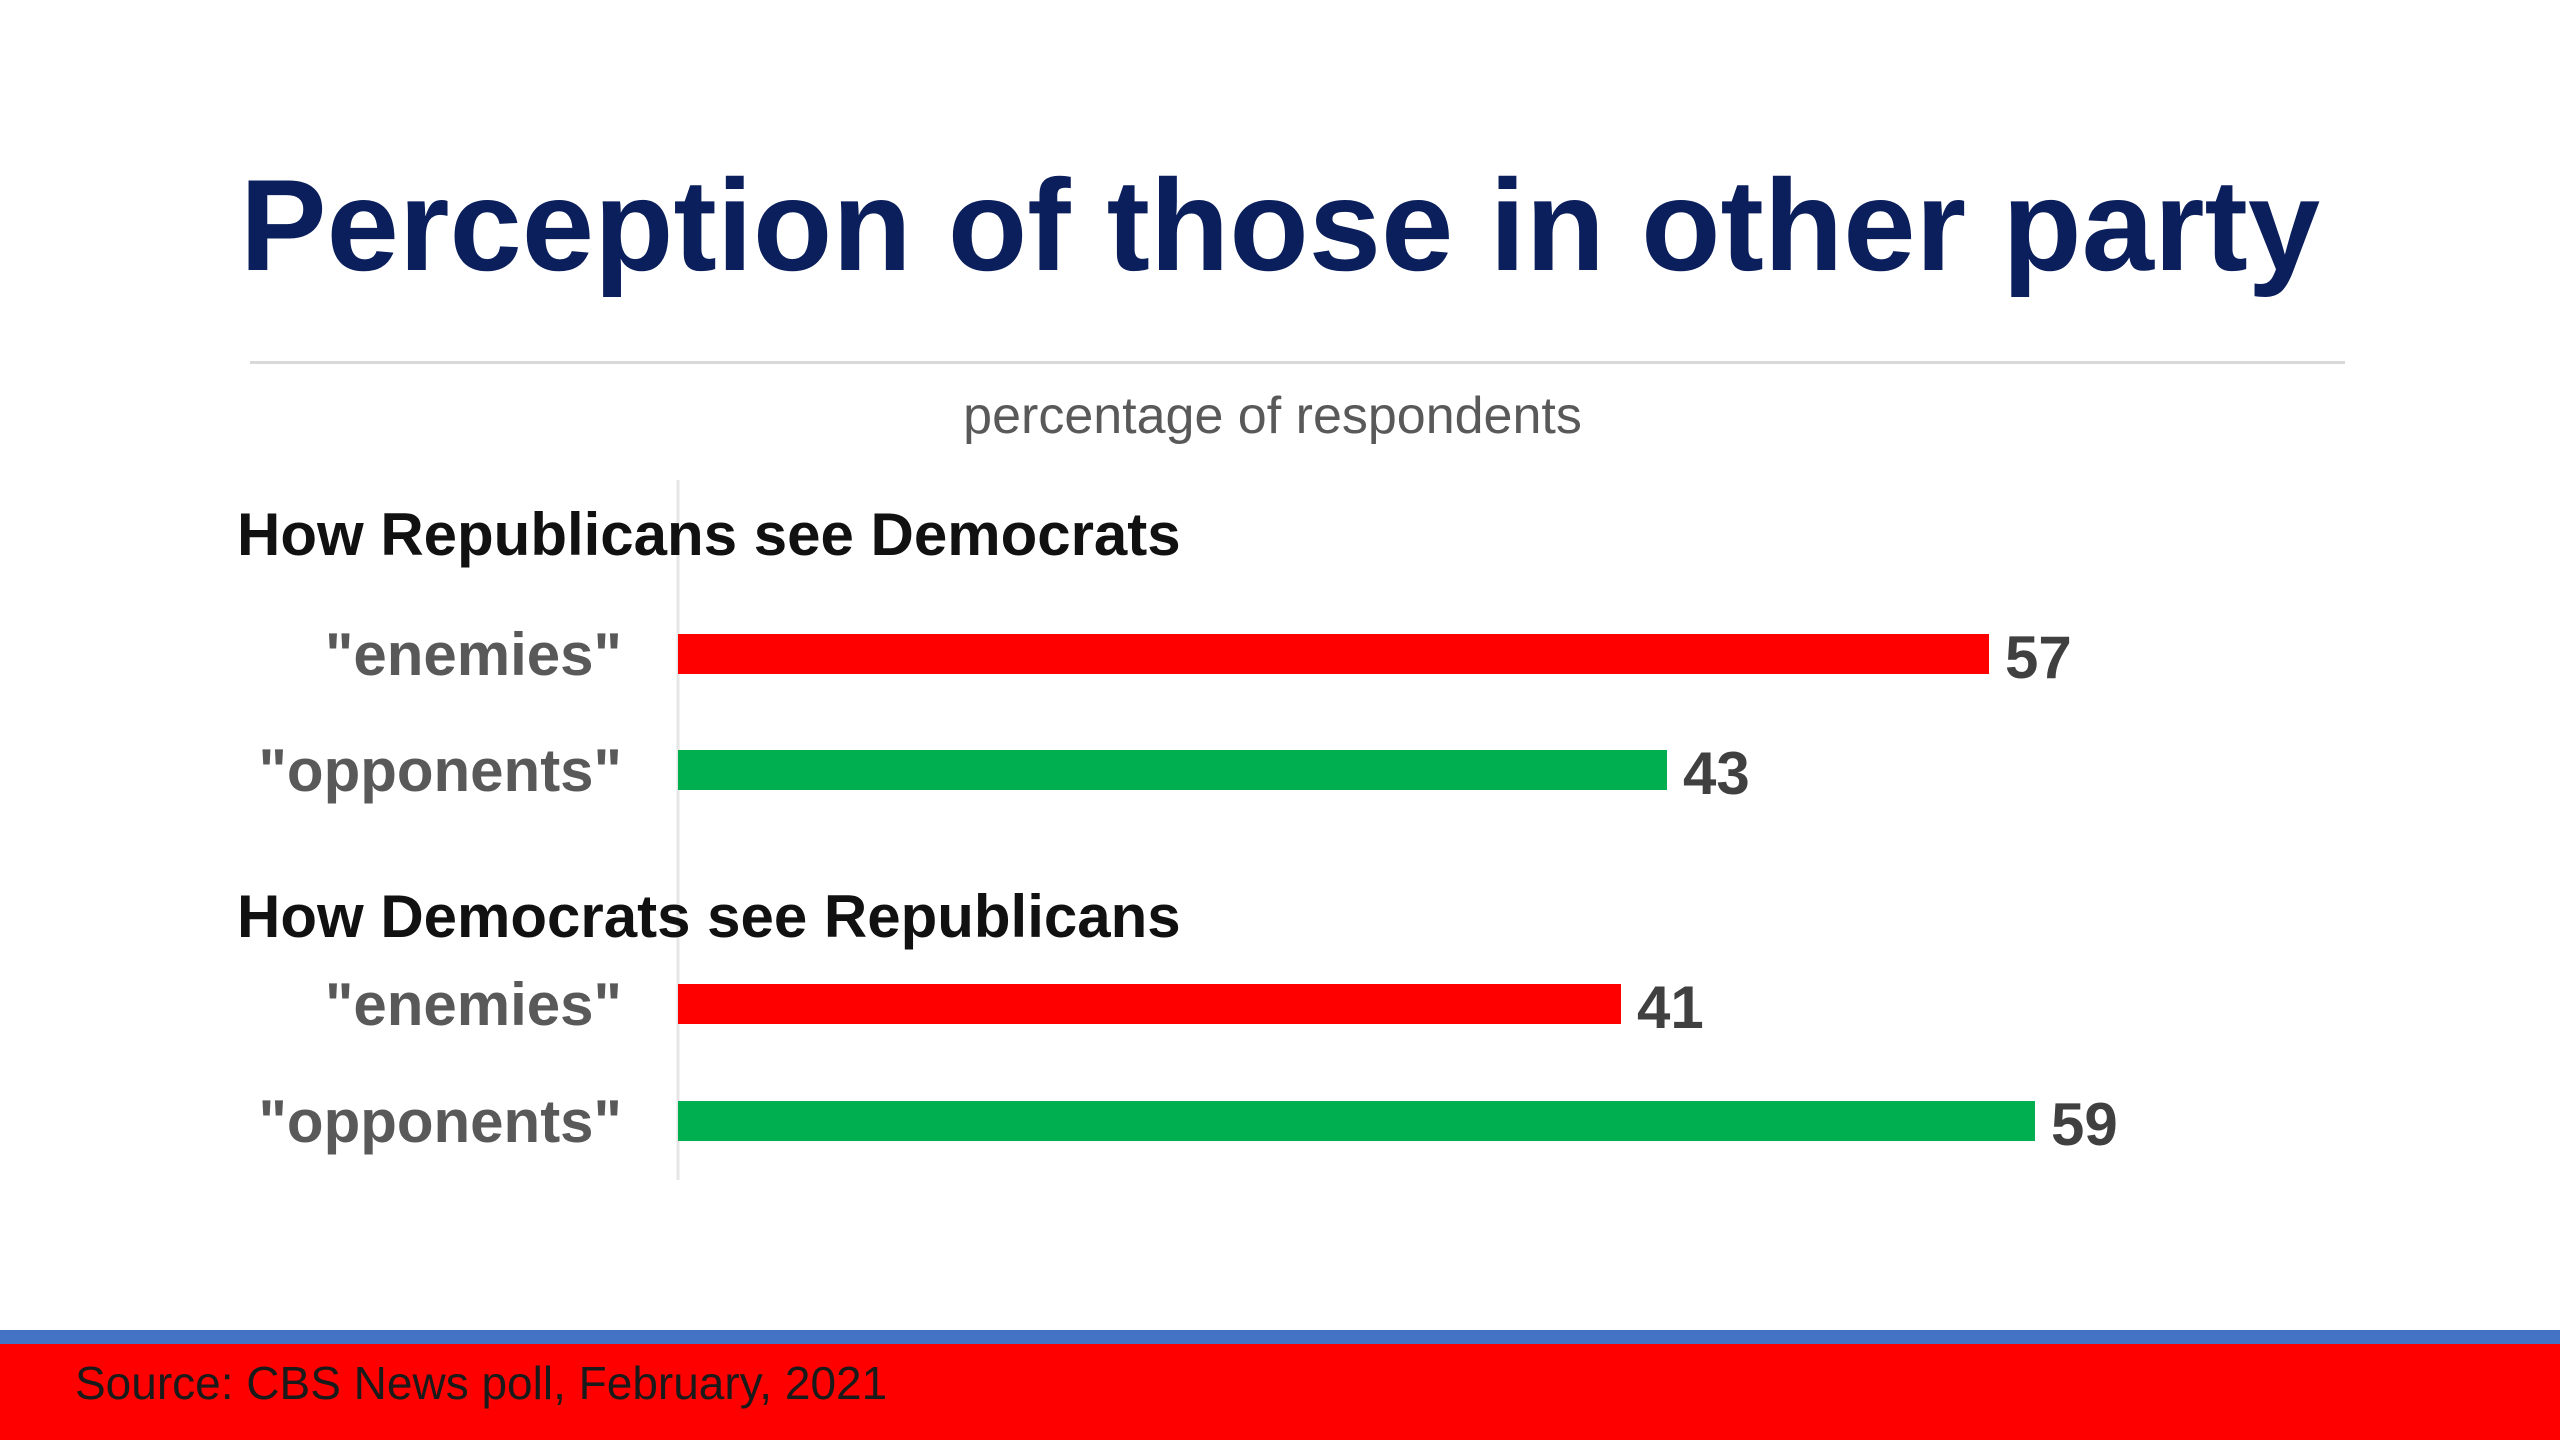 The height and width of the screenshot is (1440, 2560). Describe the element at coordinates (709, 534) in the screenshot. I see `group-label-1: How Republicans see Democrats` at that location.